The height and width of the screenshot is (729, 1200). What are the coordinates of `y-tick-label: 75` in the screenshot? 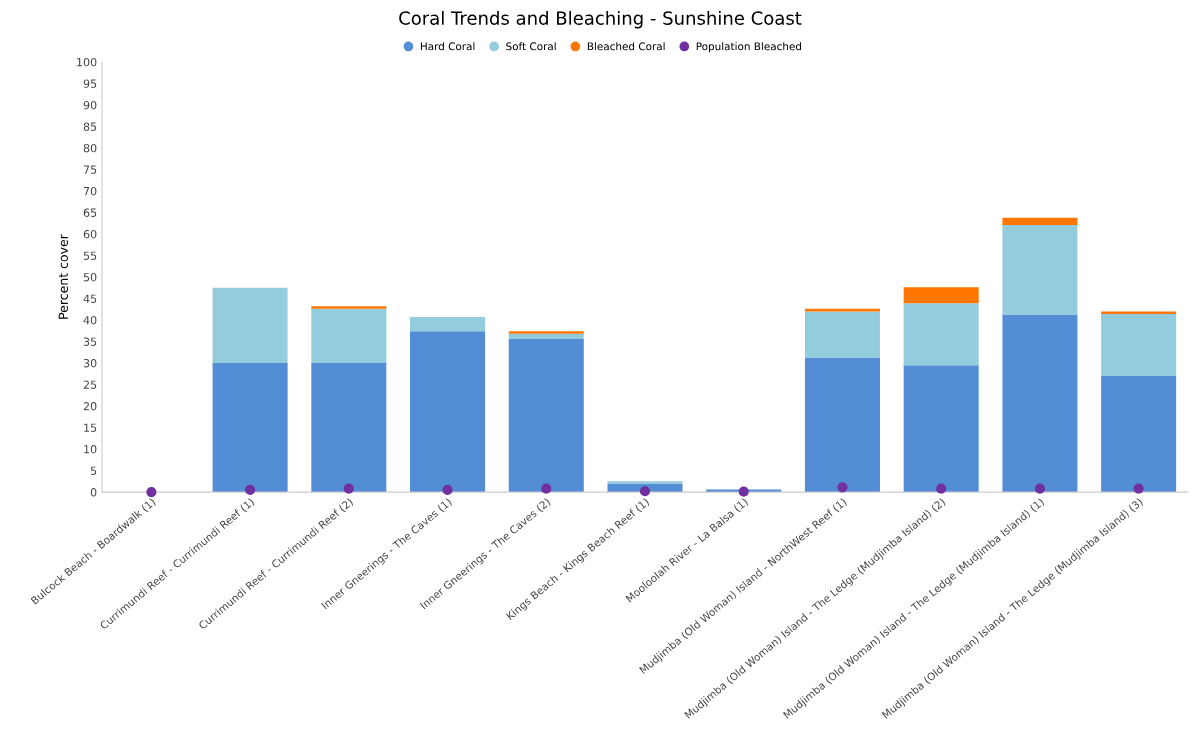 It's located at (90, 169).